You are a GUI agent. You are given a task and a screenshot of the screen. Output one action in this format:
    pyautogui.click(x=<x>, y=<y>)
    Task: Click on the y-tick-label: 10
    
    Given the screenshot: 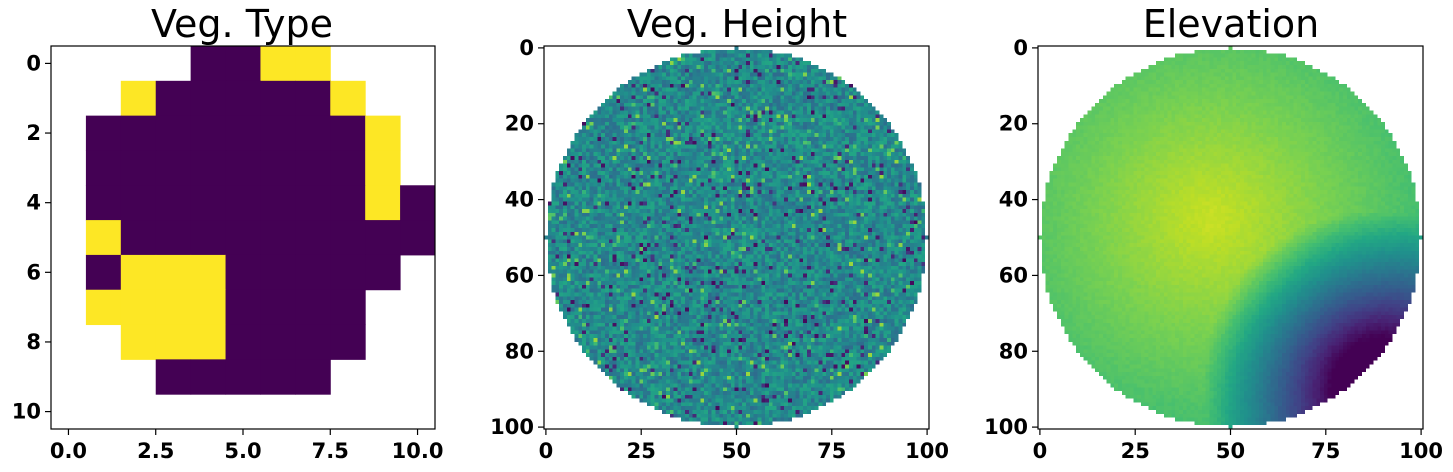 What is the action you would take?
    pyautogui.click(x=26, y=412)
    